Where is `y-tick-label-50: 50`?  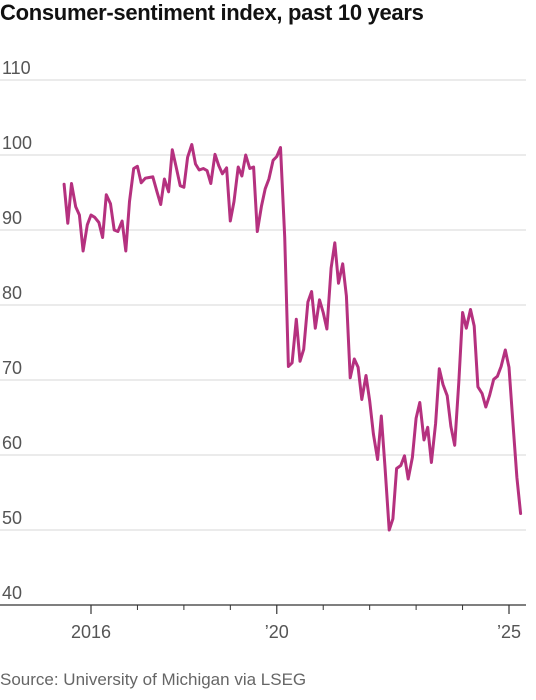 y-tick-label-50: 50 is located at coordinates (12, 518).